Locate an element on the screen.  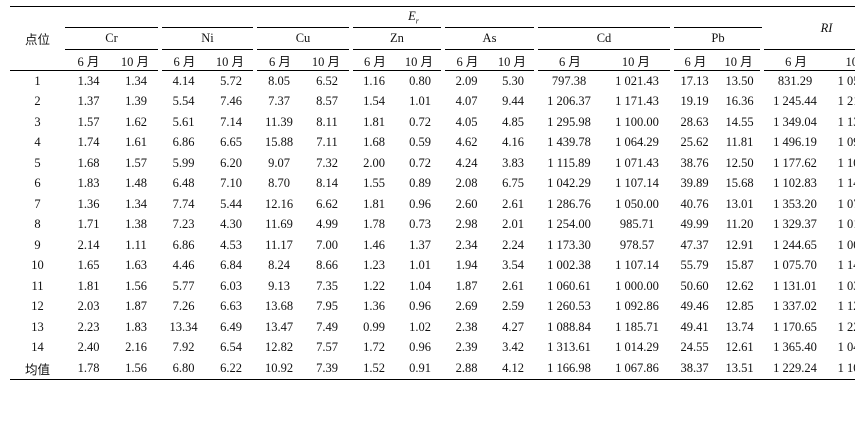
value-cell: 1 031.21 is located at coordinates (846, 285).